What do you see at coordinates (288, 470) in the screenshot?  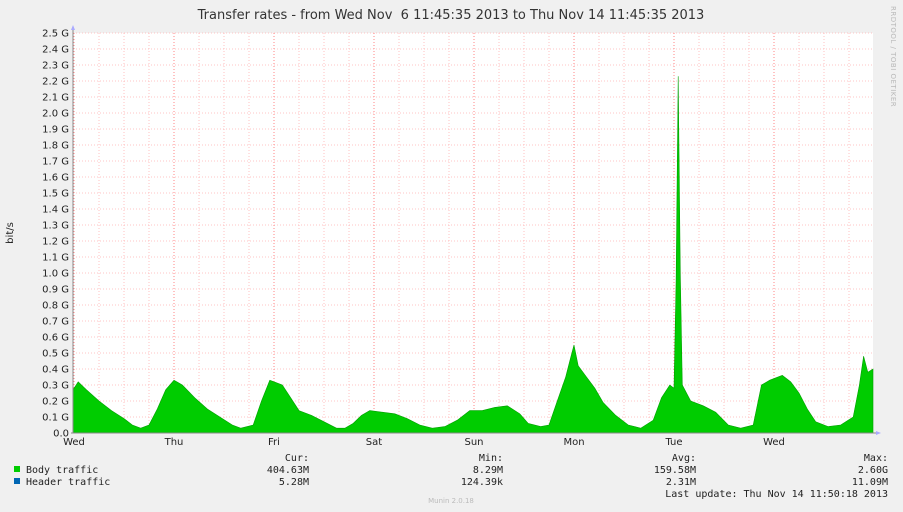 I see `legend-cur-body-traffic: 404.63M` at bounding box center [288, 470].